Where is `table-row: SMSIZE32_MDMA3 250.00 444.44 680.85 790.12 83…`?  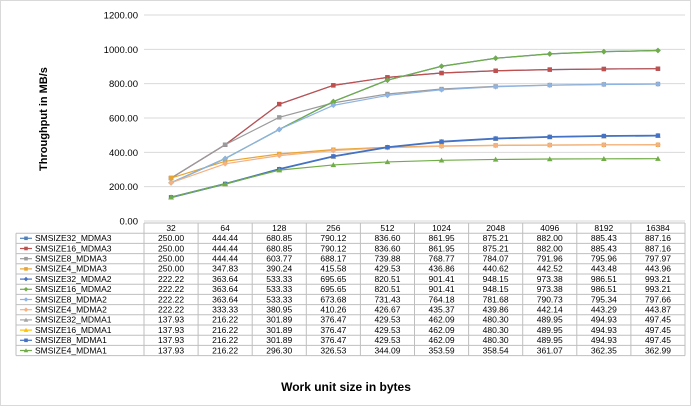
table-row: SMSIZE32_MDMA3 250.00 444.44 680.85 790.12 83… is located at coordinates (345, 238).